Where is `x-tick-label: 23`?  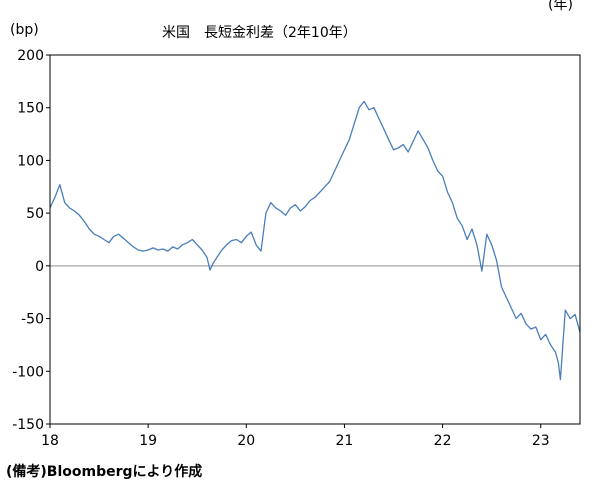 x-tick-label: 23 is located at coordinates (541, 441).